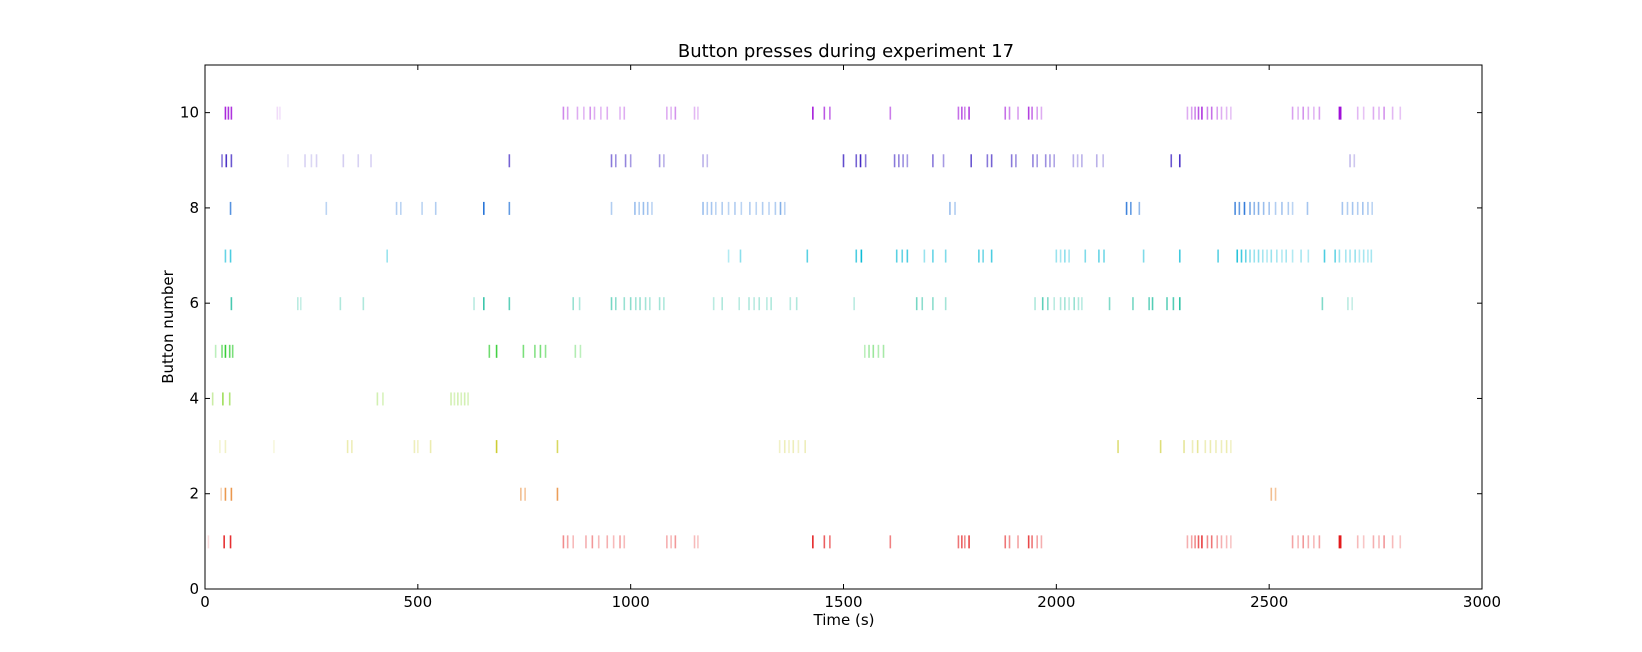 This screenshot has height=652, width=1642. What do you see at coordinates (631, 602) in the screenshot?
I see `x-tick-label: 1000` at bounding box center [631, 602].